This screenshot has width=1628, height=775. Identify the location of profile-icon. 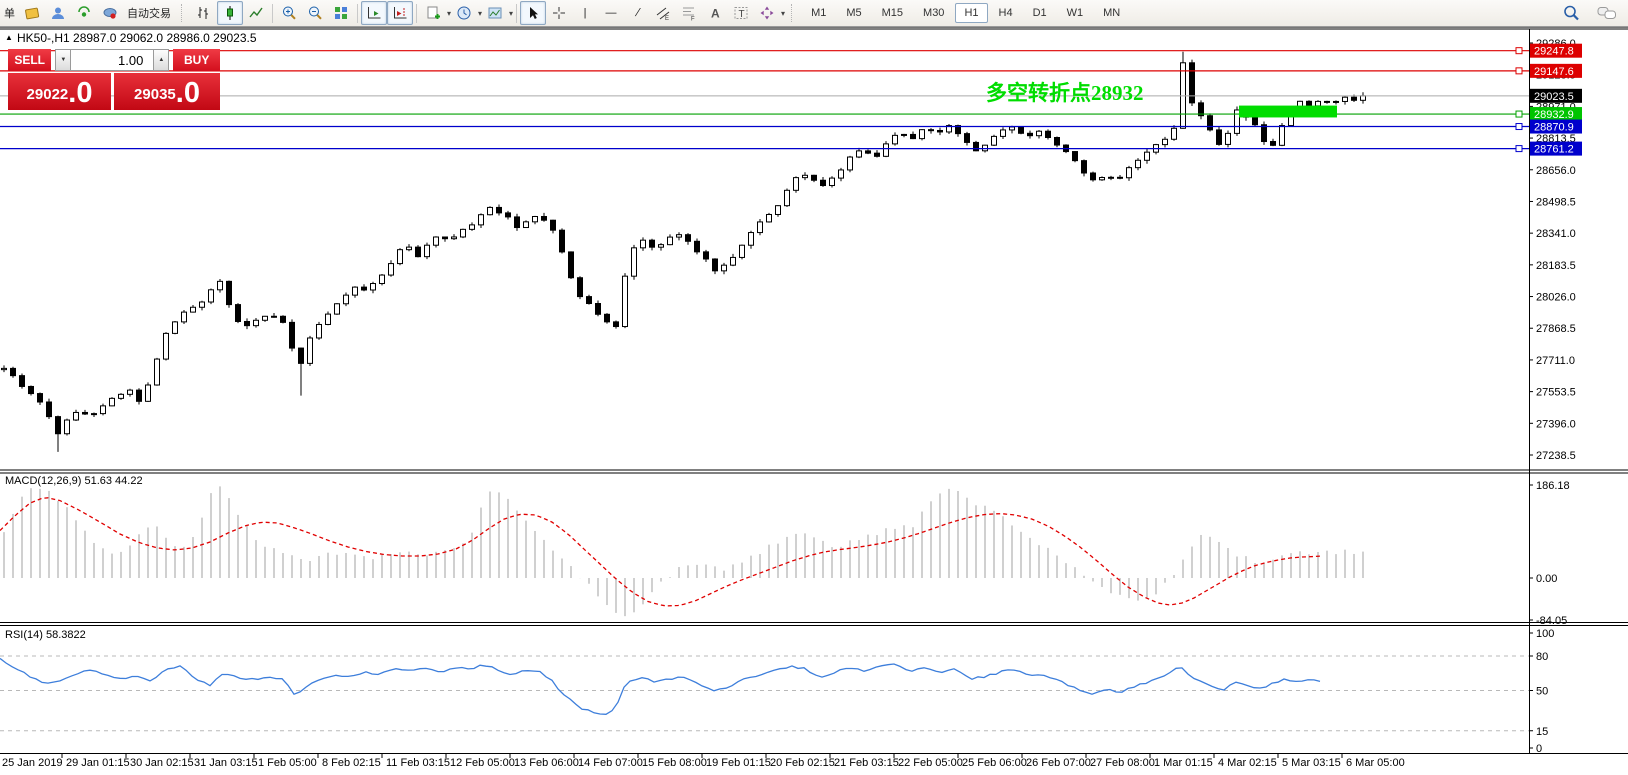
(58, 13).